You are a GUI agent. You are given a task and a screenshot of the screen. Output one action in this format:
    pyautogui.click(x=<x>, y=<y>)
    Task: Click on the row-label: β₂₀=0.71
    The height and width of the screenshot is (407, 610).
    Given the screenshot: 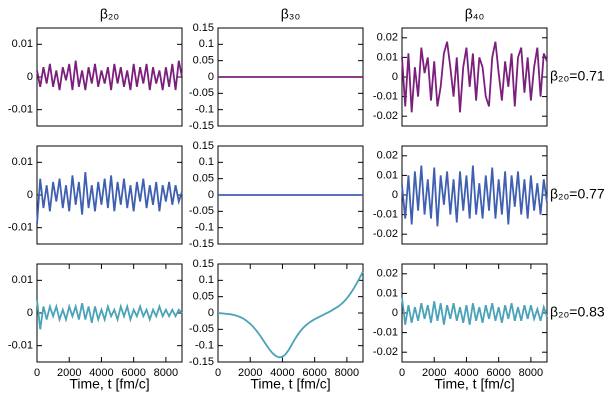 What is the action you would take?
    pyautogui.click(x=577, y=76)
    